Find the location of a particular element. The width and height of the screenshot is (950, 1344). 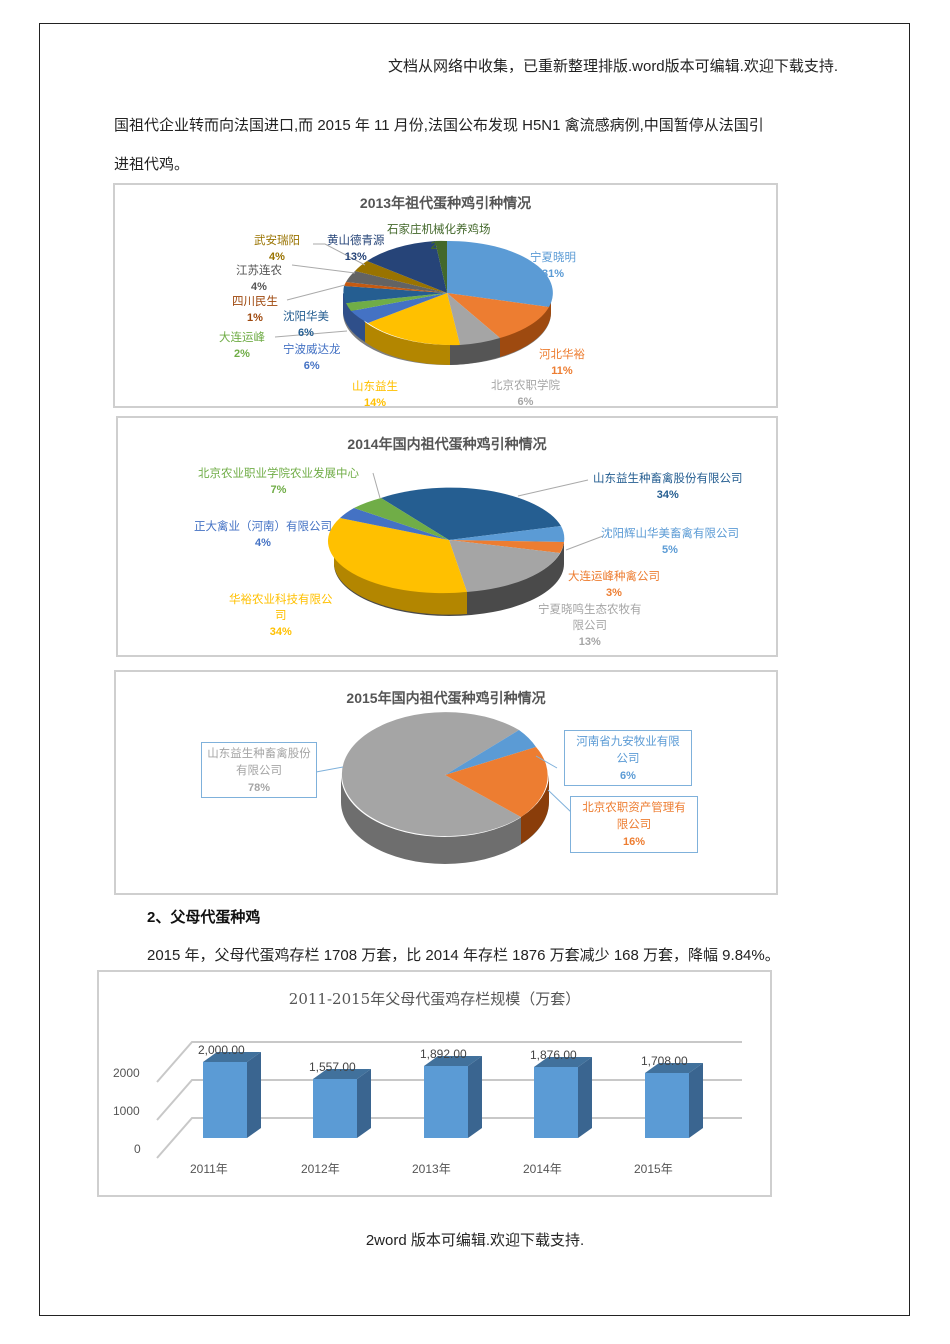

chart-title: 2014年国内祖代蛋种鸡引种情况 is located at coordinates (447, 444).